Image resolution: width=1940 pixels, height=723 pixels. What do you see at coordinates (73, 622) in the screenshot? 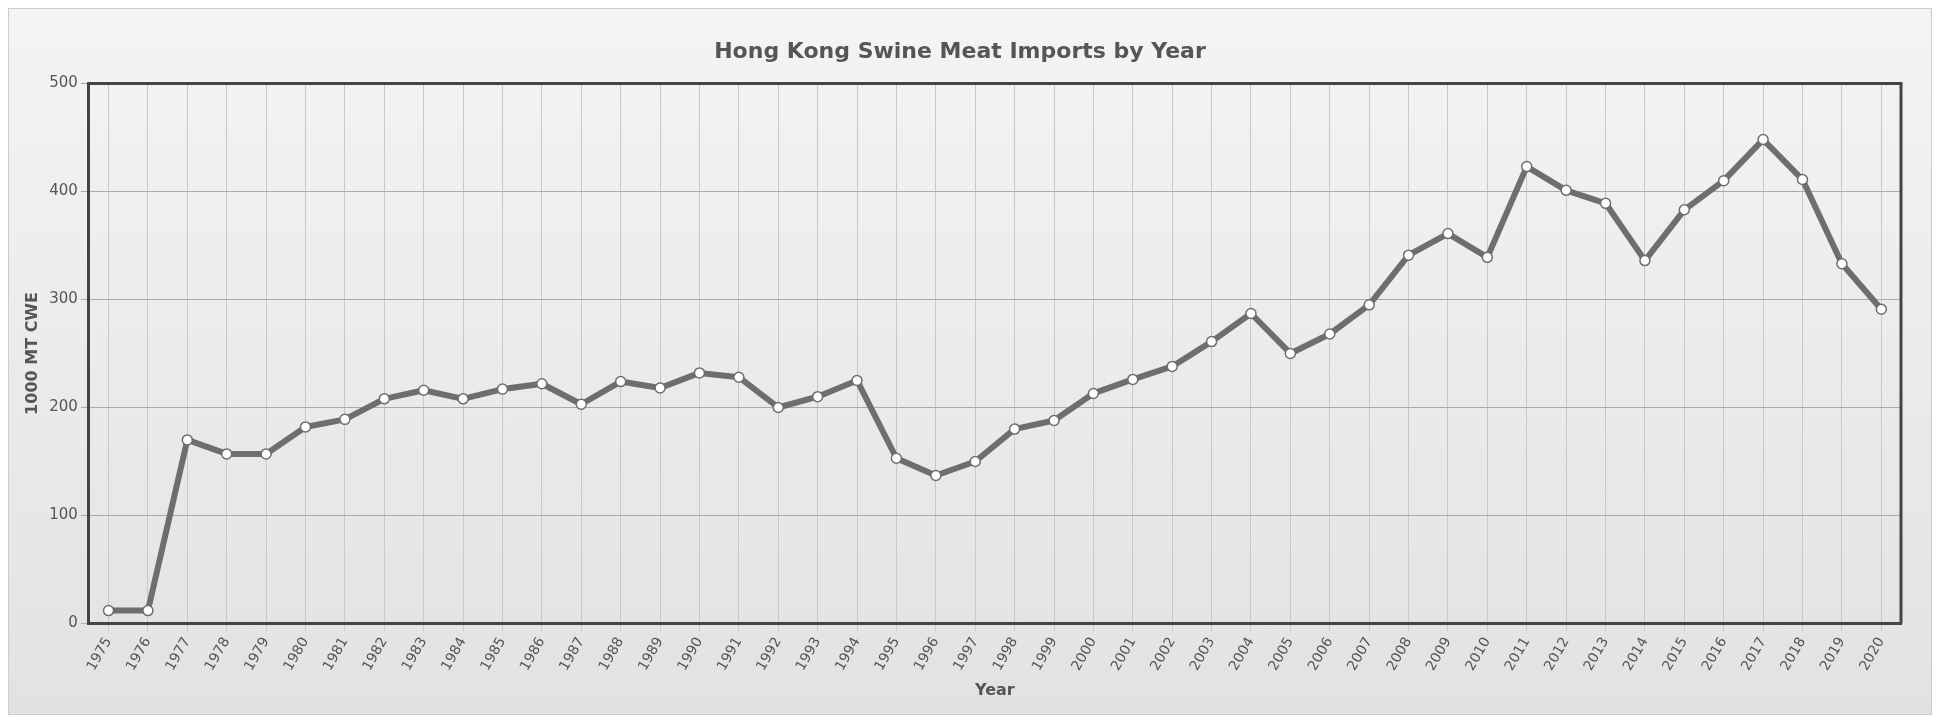
I see `y-tick-label: 0` at bounding box center [73, 622].